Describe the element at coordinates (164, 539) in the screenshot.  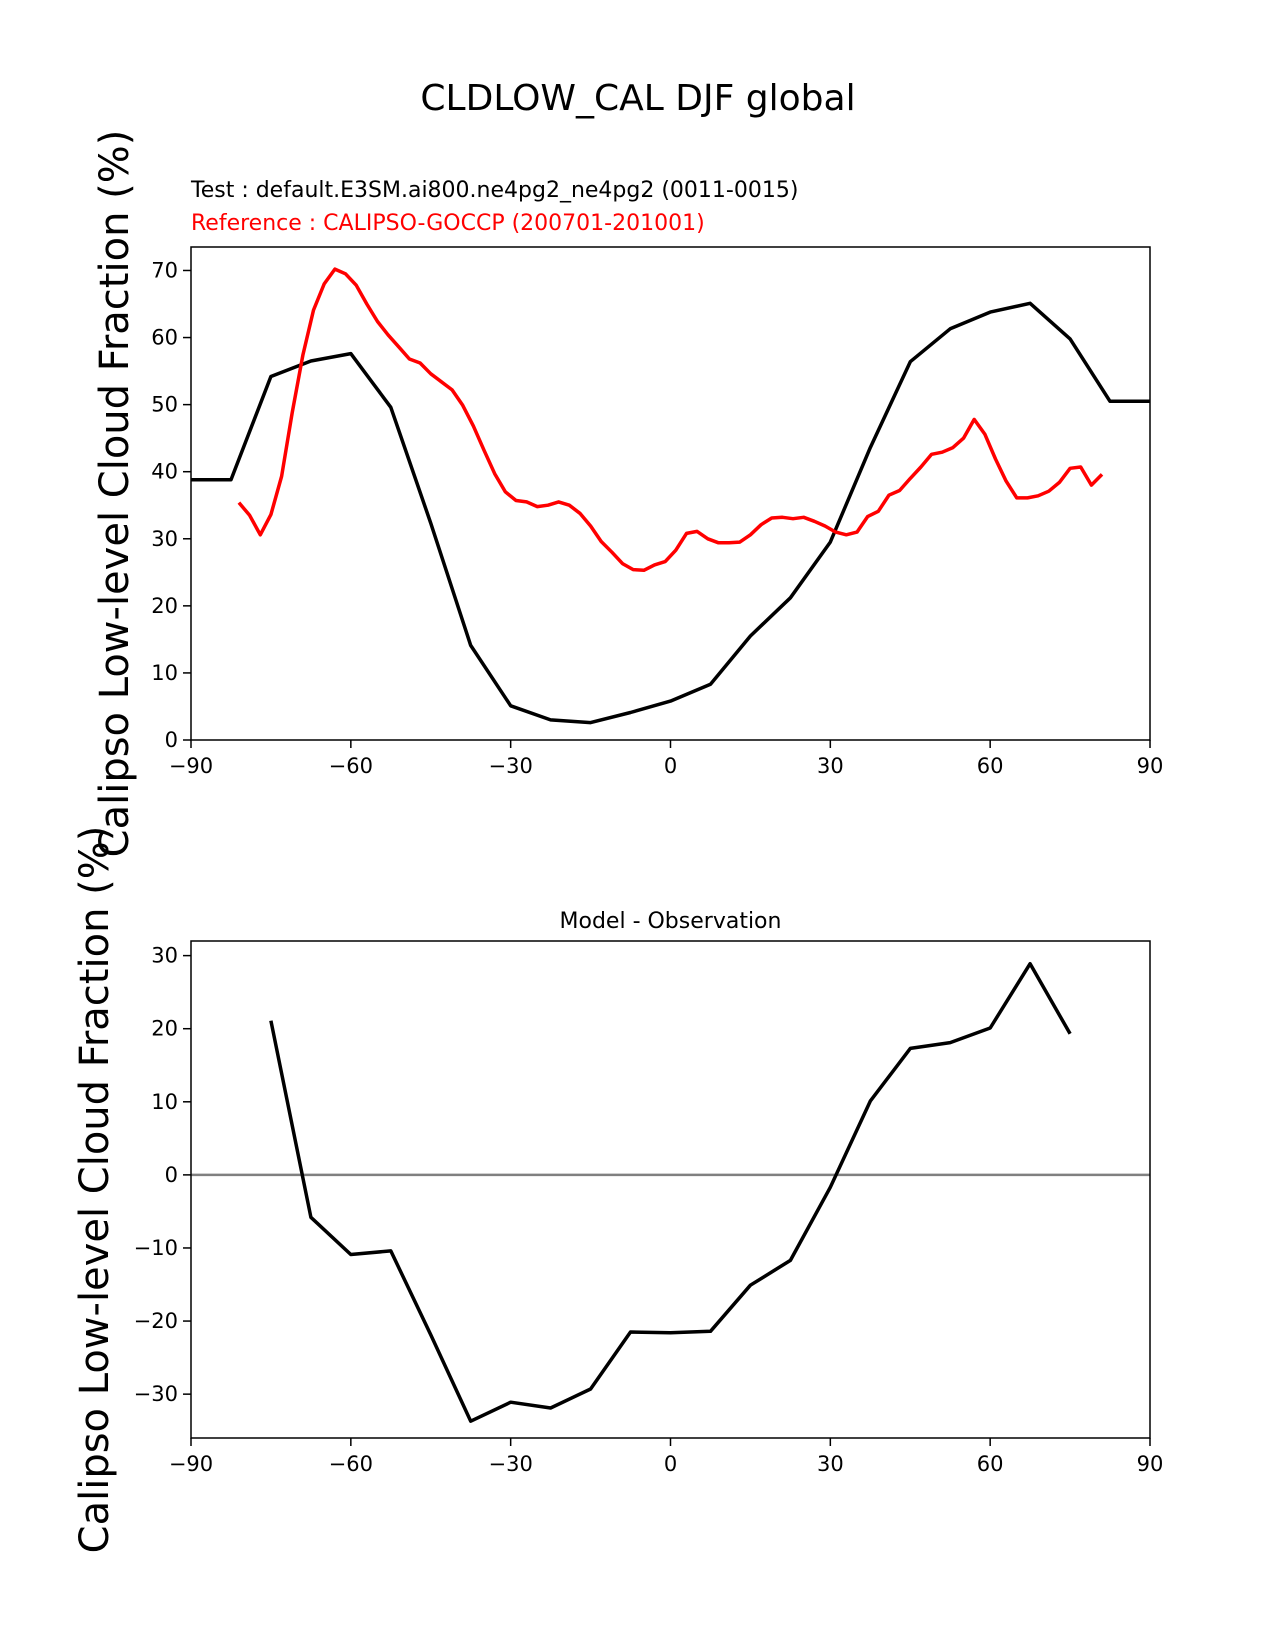
I see `top-y-tick-label: 30` at that location.